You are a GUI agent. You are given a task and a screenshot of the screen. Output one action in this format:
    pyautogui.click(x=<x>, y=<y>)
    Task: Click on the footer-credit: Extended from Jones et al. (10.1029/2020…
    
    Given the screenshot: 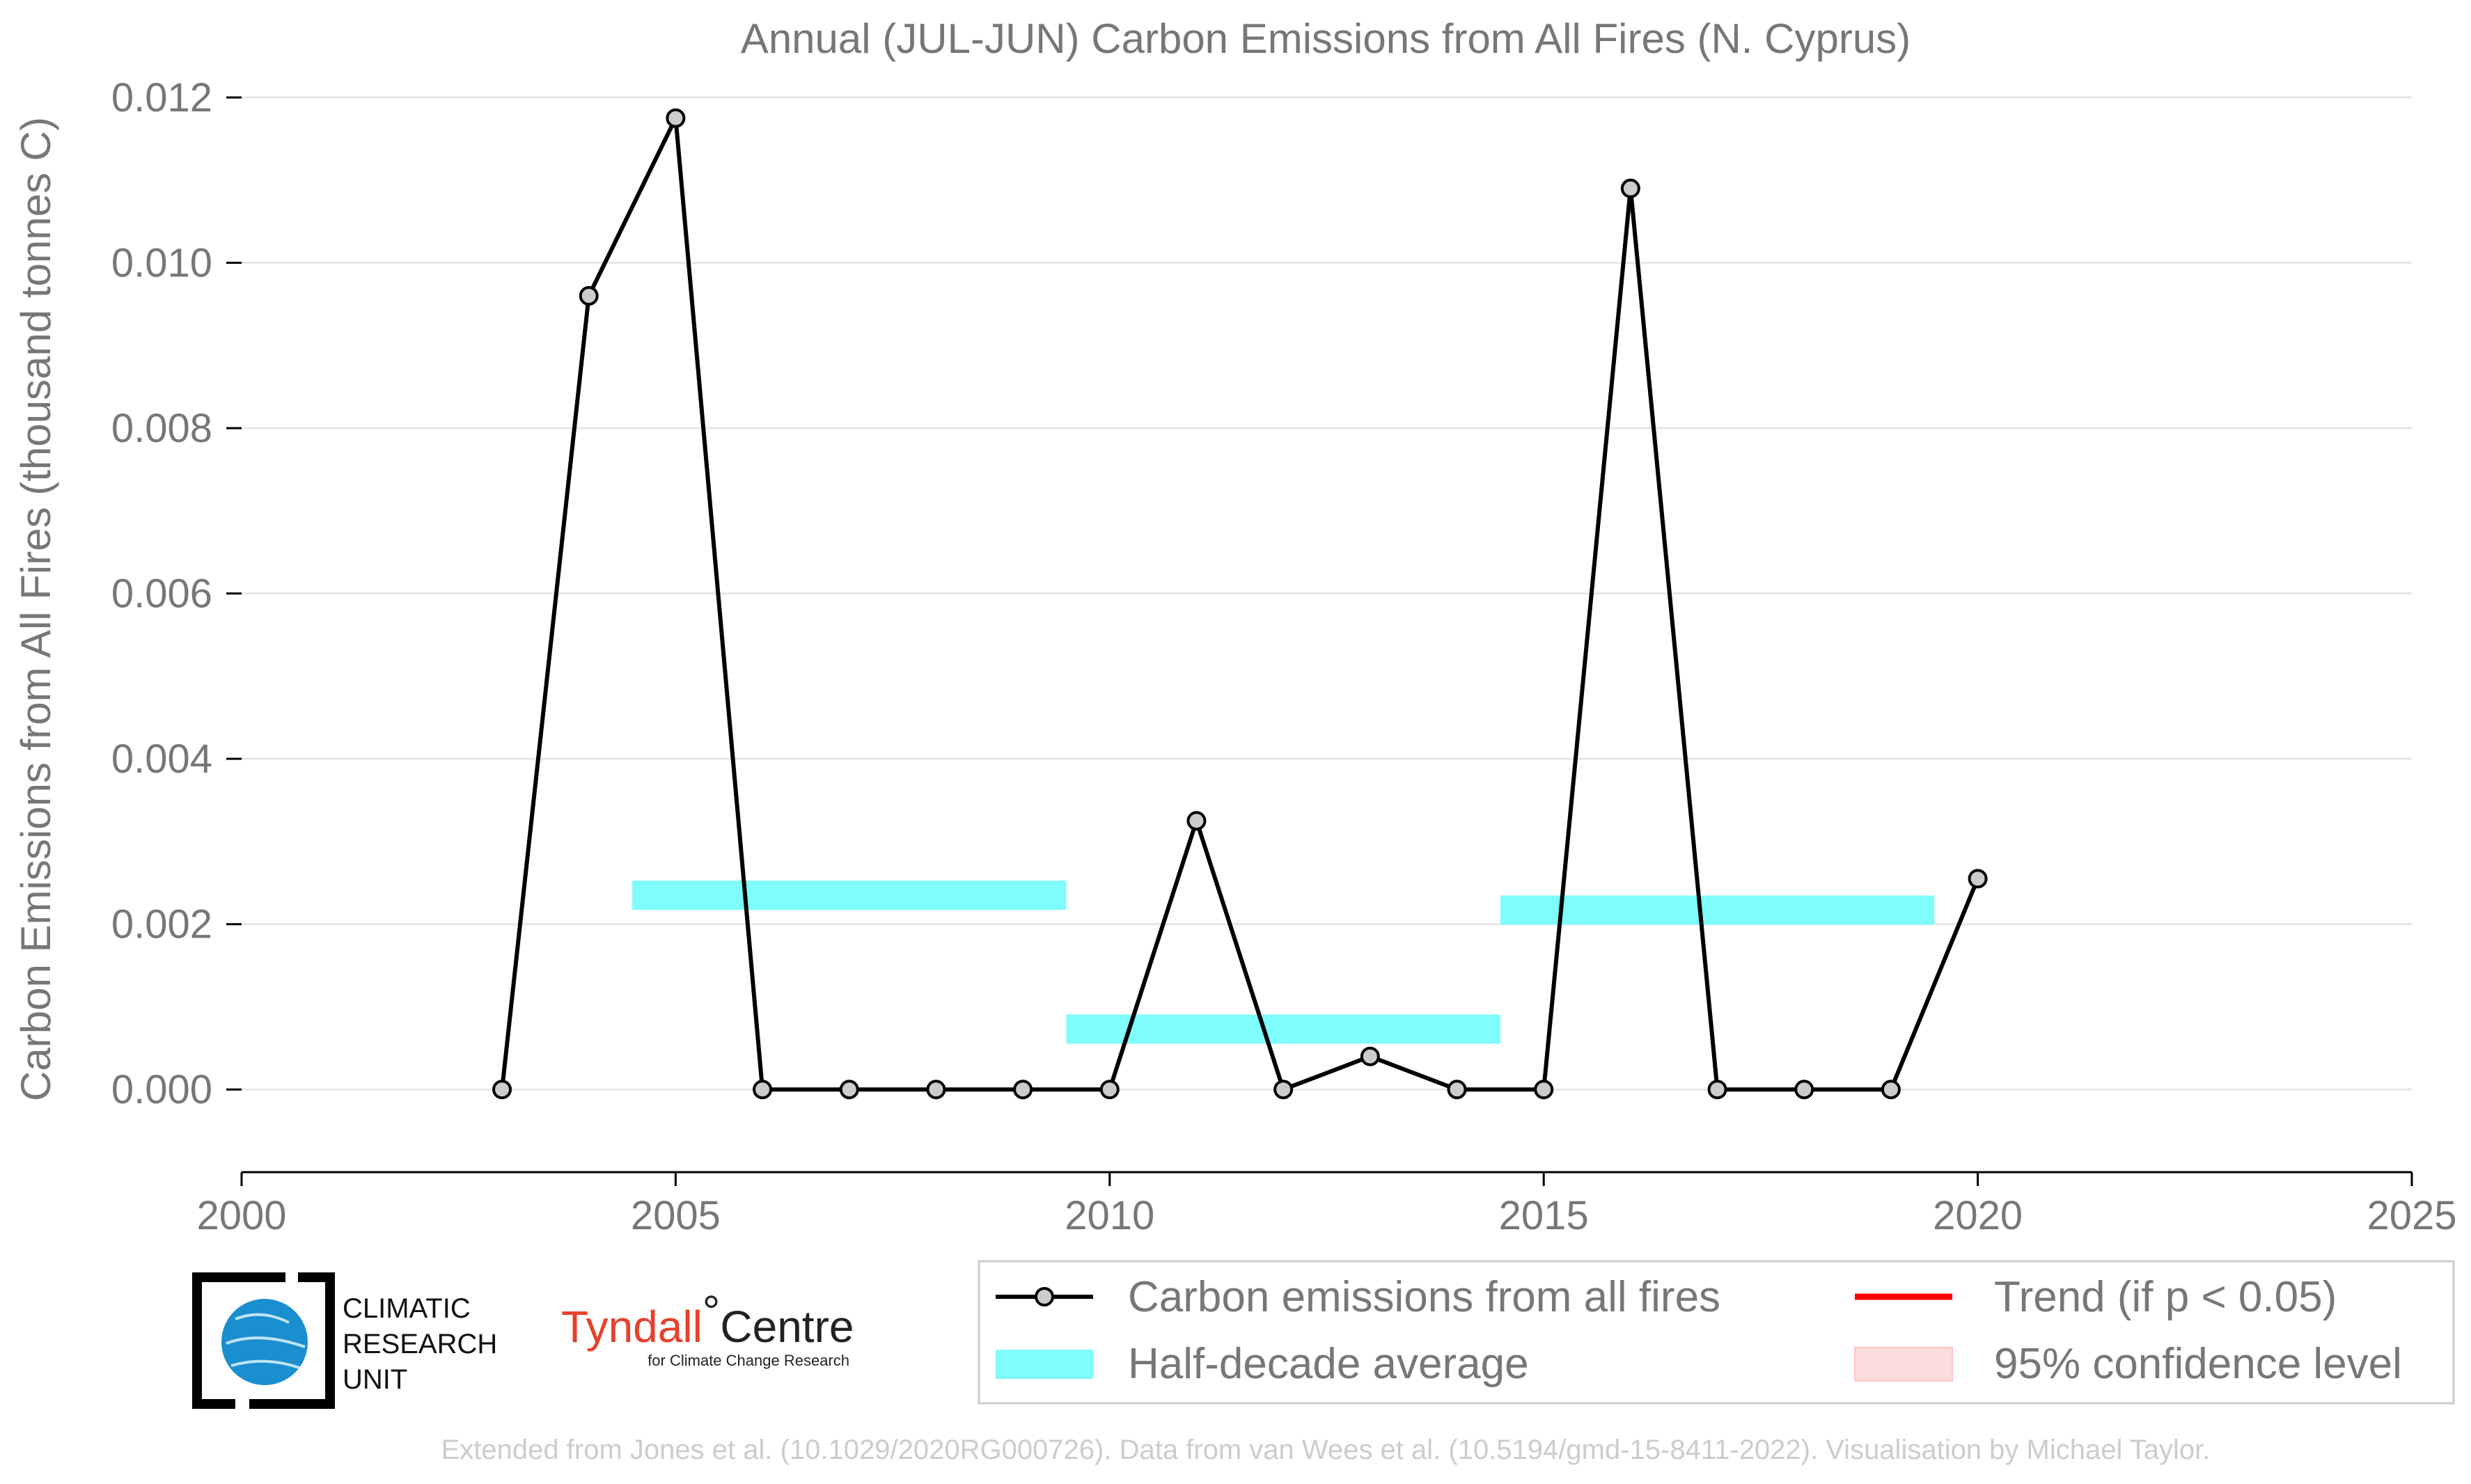 What is the action you would take?
    pyautogui.click(x=1326, y=1450)
    